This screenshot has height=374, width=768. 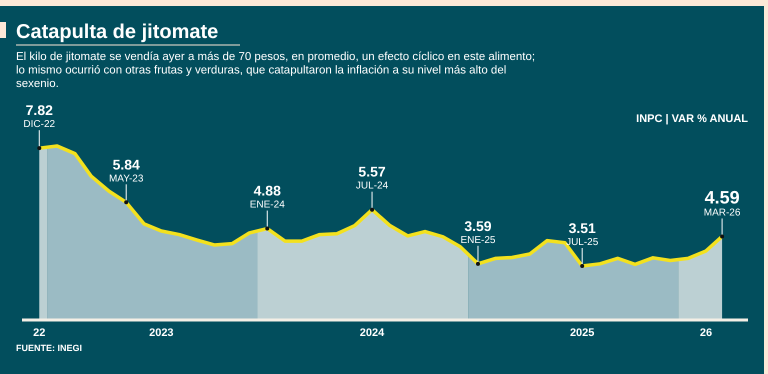 What do you see at coordinates (126, 164) in the screenshot?
I see `data-label: 5.84` at bounding box center [126, 164].